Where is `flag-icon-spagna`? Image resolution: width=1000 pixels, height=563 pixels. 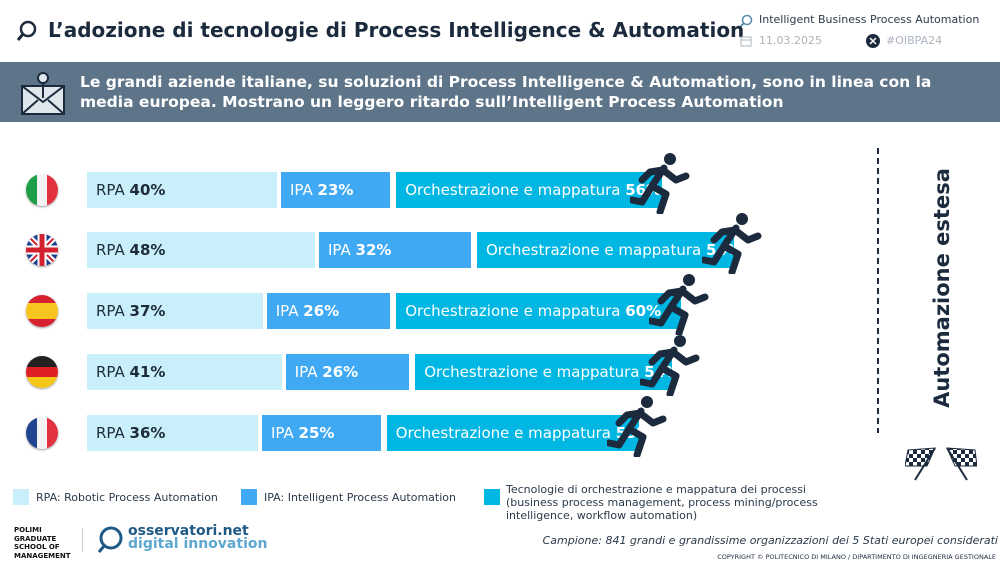 flag-icon-spagna is located at coordinates (42, 311).